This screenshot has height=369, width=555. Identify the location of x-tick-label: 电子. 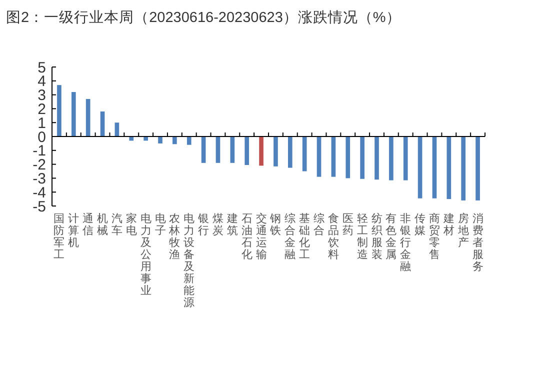
(160, 224).